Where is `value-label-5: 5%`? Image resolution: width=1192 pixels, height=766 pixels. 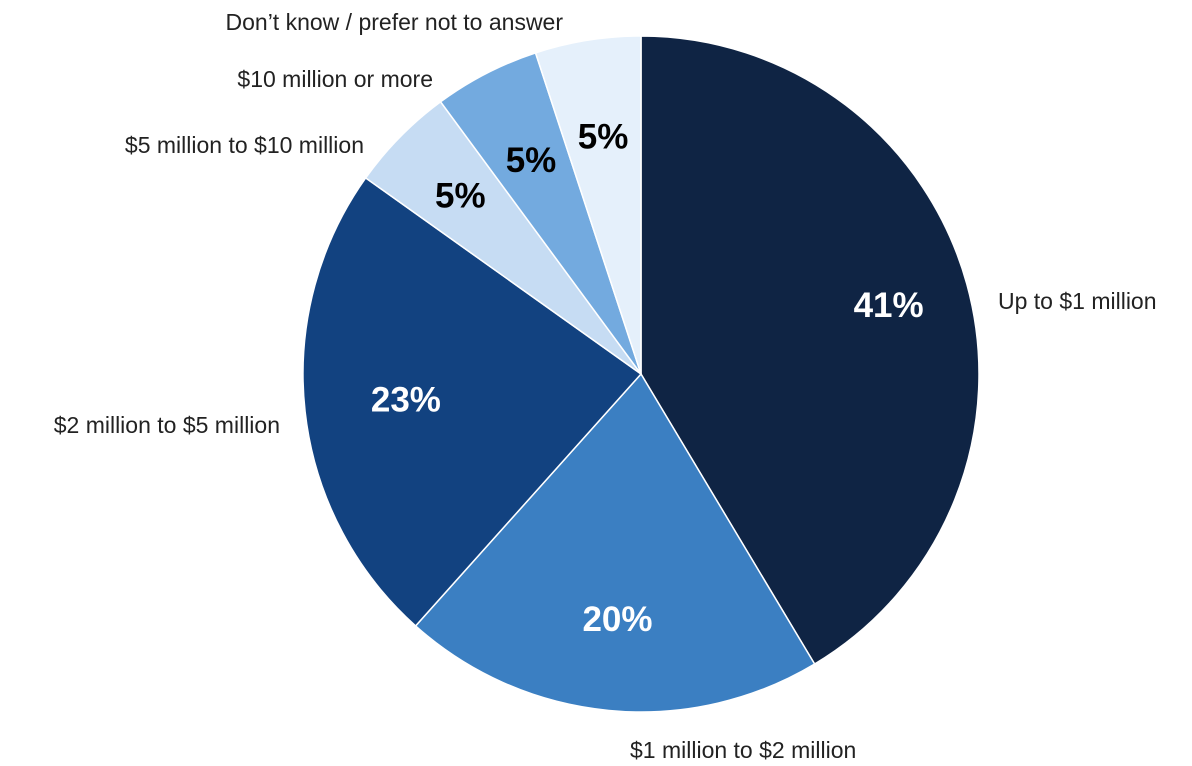
value-label-5: 5% is located at coordinates (531, 160).